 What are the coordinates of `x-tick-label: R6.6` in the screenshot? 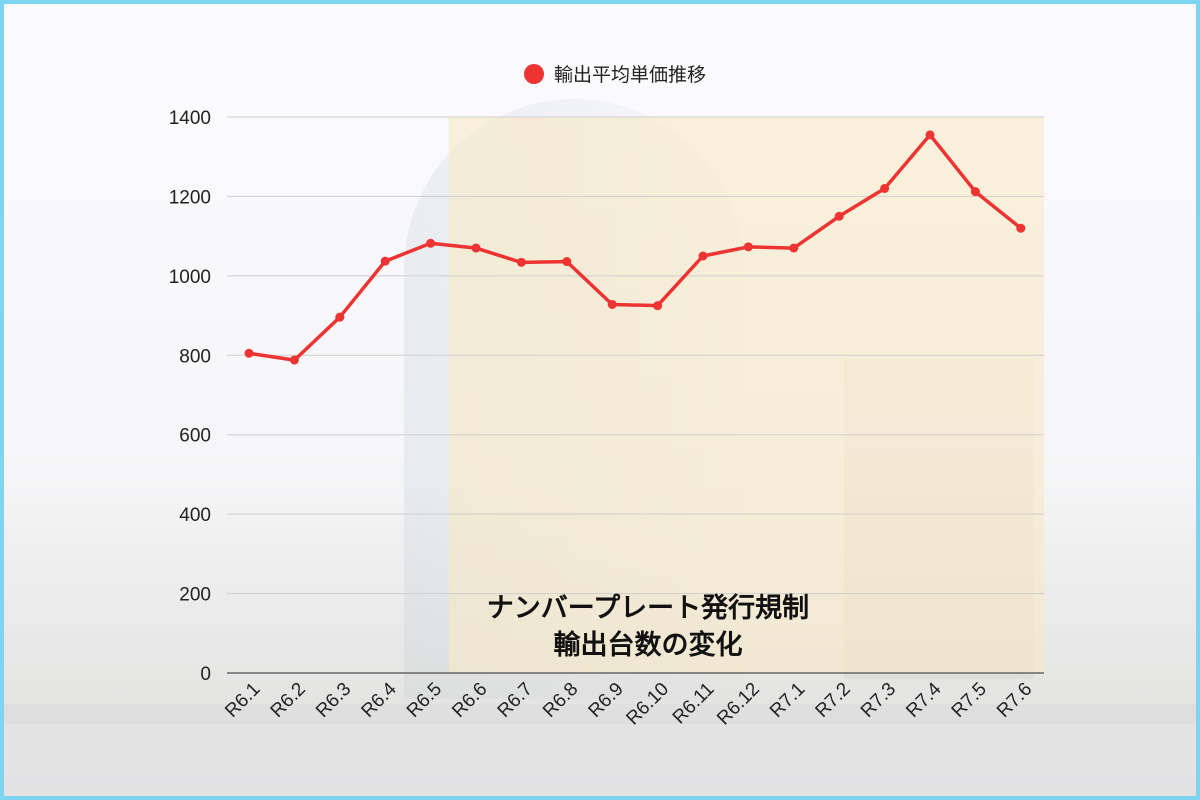 It's located at (469, 700).